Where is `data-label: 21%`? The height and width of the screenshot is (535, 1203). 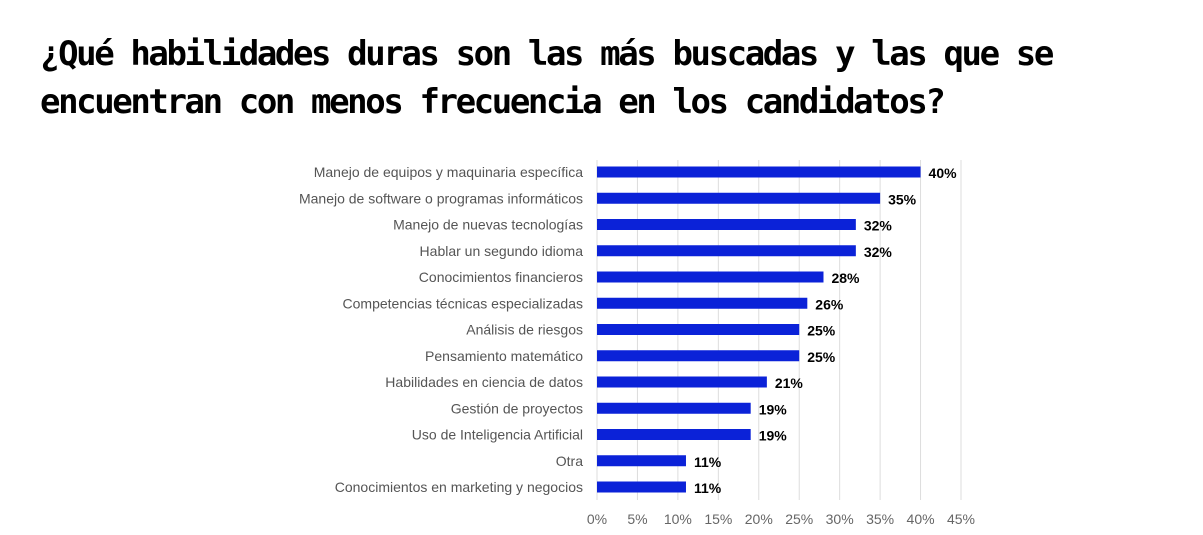
data-label: 21% is located at coordinates (789, 383).